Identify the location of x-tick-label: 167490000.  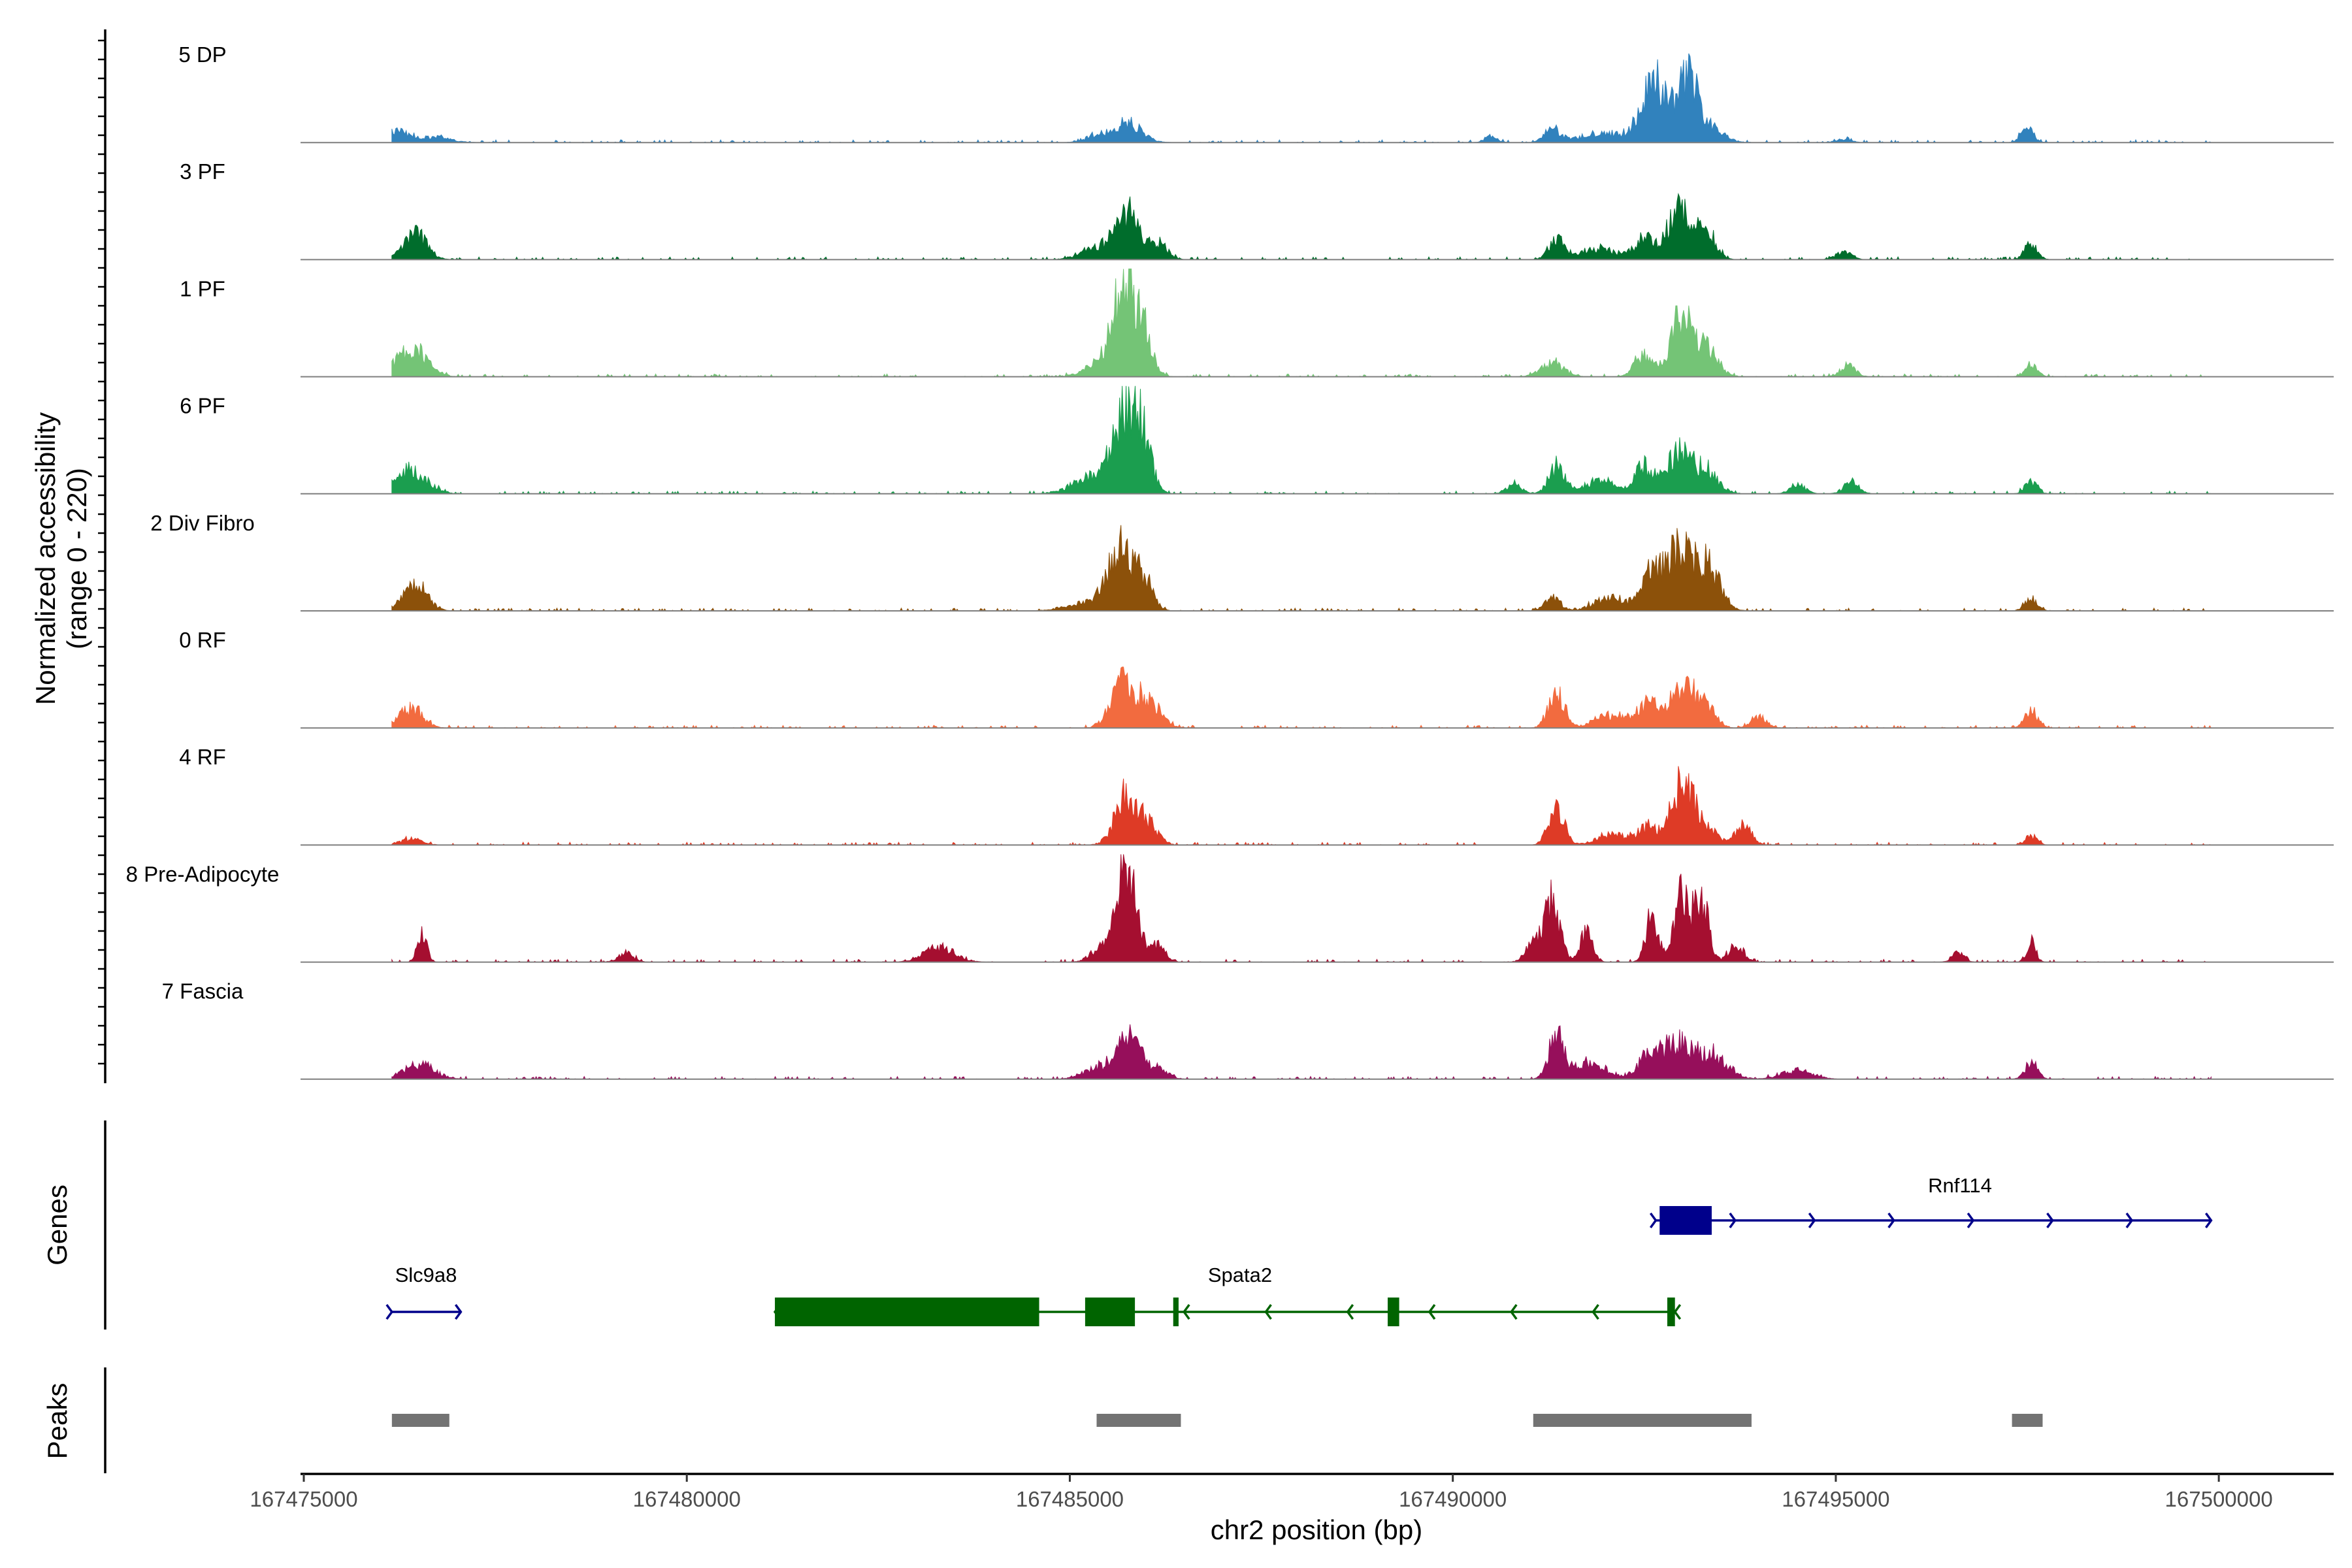
(1453, 1499).